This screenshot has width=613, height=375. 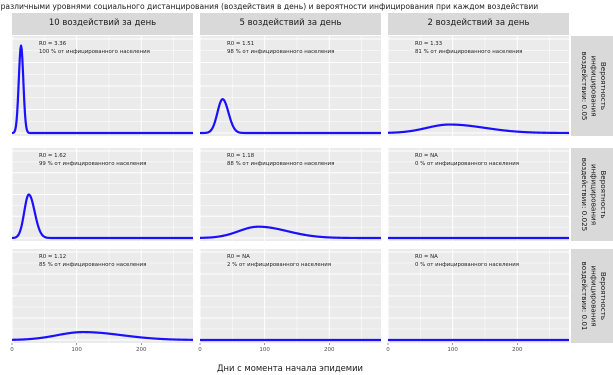 I want to click on infected-share-annotation: 100 % от инфицированного населения, so click(x=94, y=52).